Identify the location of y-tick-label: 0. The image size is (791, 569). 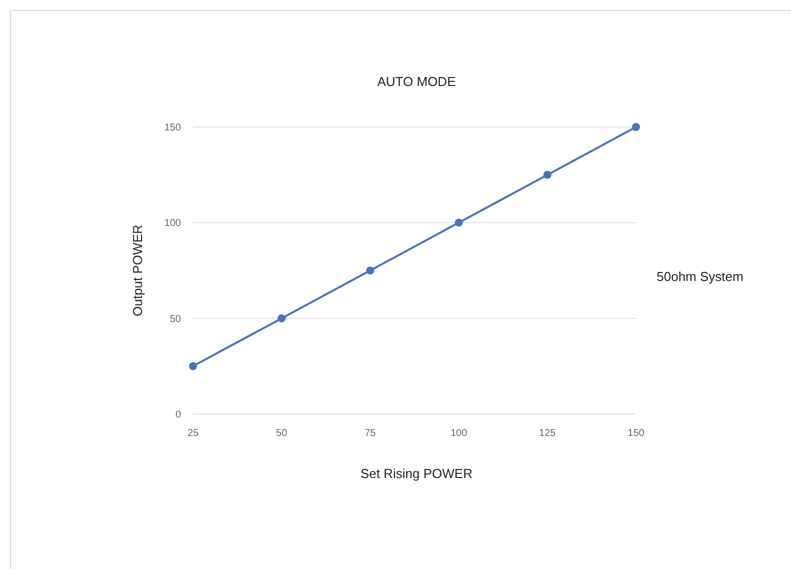
(178, 415).